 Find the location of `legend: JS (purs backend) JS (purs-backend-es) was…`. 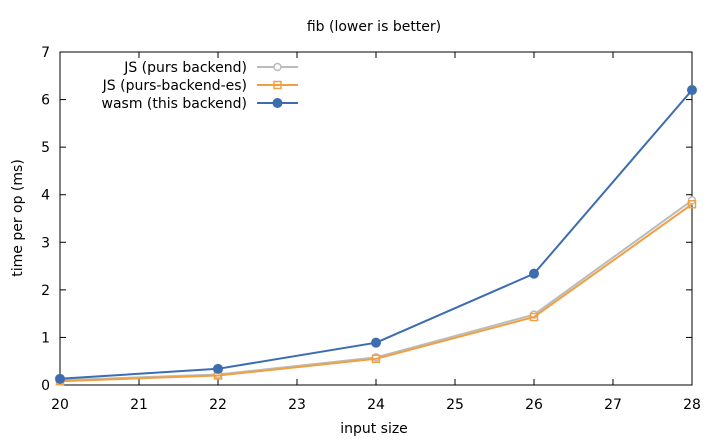

legend: JS (purs backend) JS (purs-backend-es) was… is located at coordinates (200, 86).